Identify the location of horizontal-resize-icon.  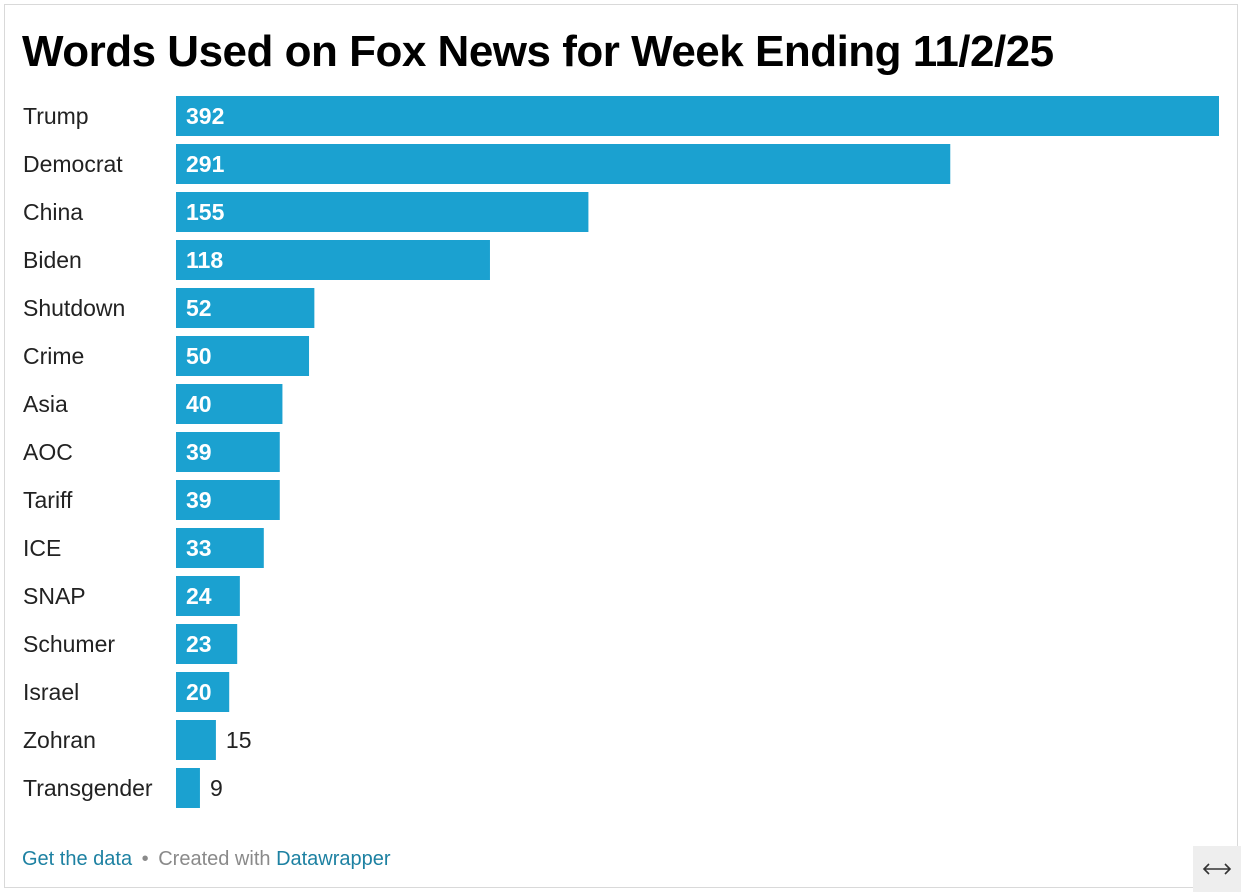
(1217, 869).